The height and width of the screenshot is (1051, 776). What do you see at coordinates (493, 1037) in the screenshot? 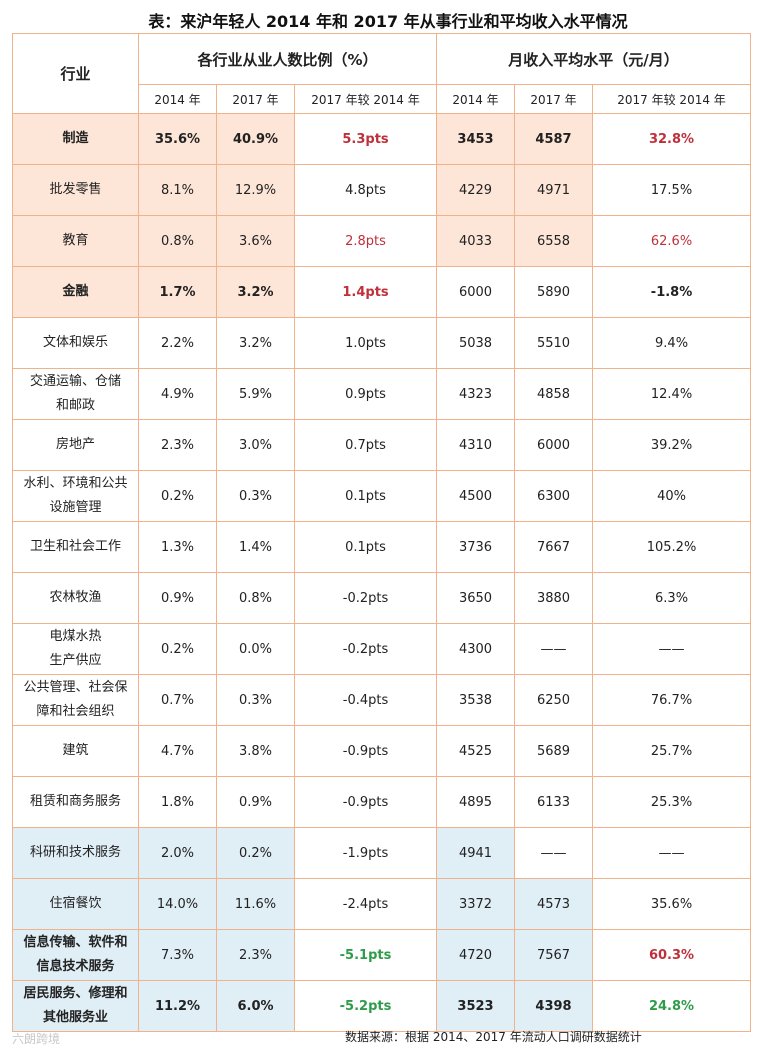
I see `data-source-note: 数据来源：根据 2014、2017 年流动人口调研数据统计` at bounding box center [493, 1037].